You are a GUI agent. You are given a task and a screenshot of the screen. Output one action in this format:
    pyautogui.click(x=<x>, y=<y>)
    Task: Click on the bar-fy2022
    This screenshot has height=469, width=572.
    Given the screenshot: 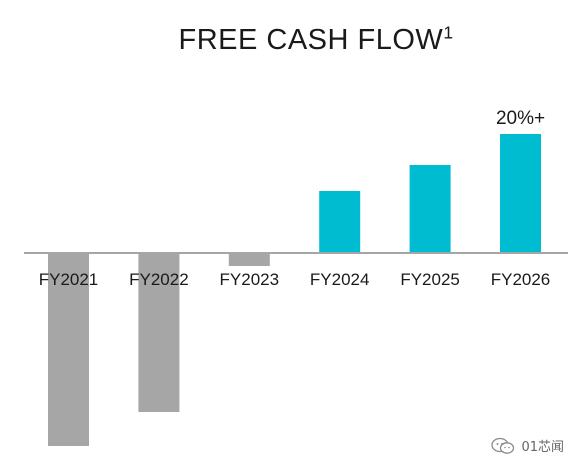 What is the action you would take?
    pyautogui.click(x=159, y=333)
    